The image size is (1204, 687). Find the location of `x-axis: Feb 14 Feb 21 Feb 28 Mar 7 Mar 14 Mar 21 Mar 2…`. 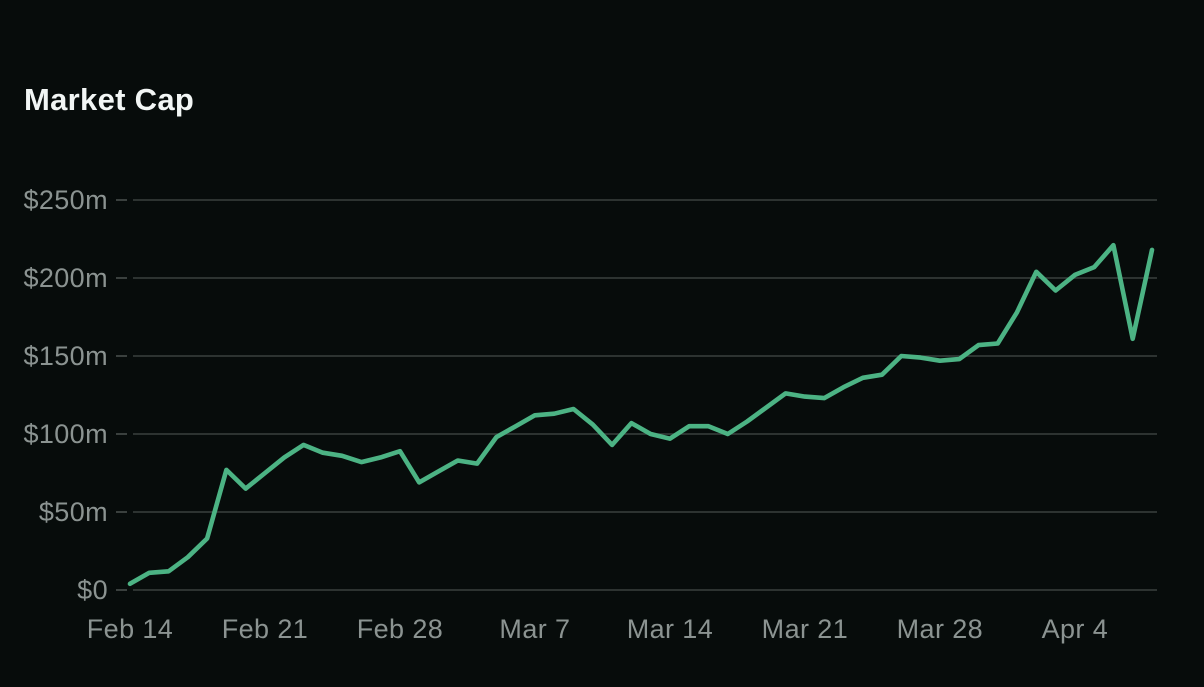

x-axis: Feb 14 Feb 21 Feb 28 Mar 7 Mar 14 Mar 21 Mar 2… is located at coordinates (597, 629).